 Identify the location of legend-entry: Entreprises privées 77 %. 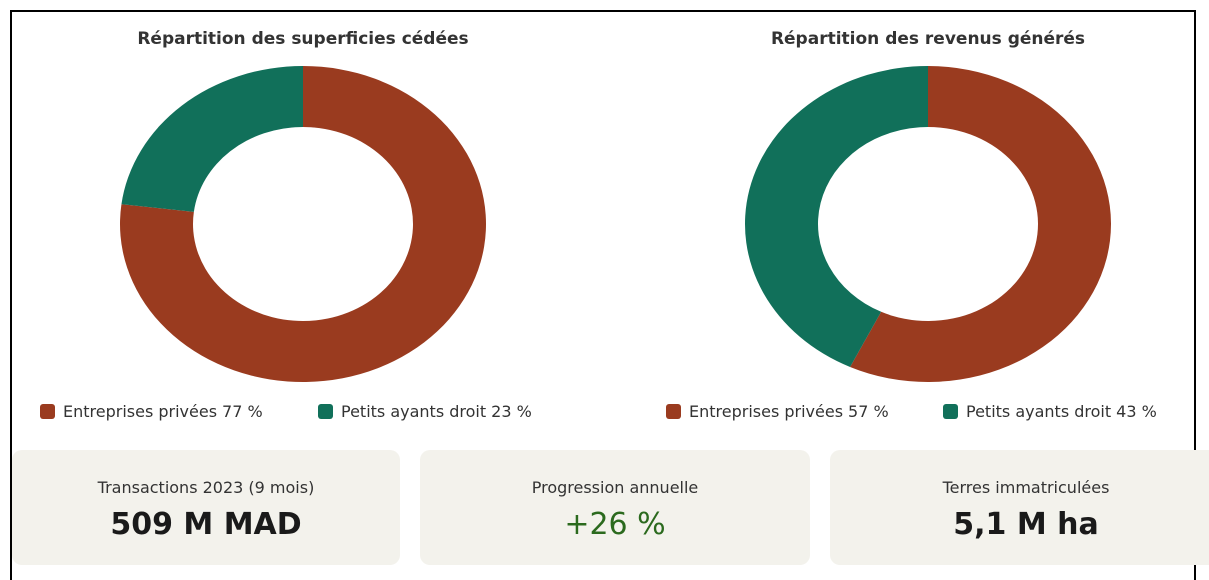
(163, 411).